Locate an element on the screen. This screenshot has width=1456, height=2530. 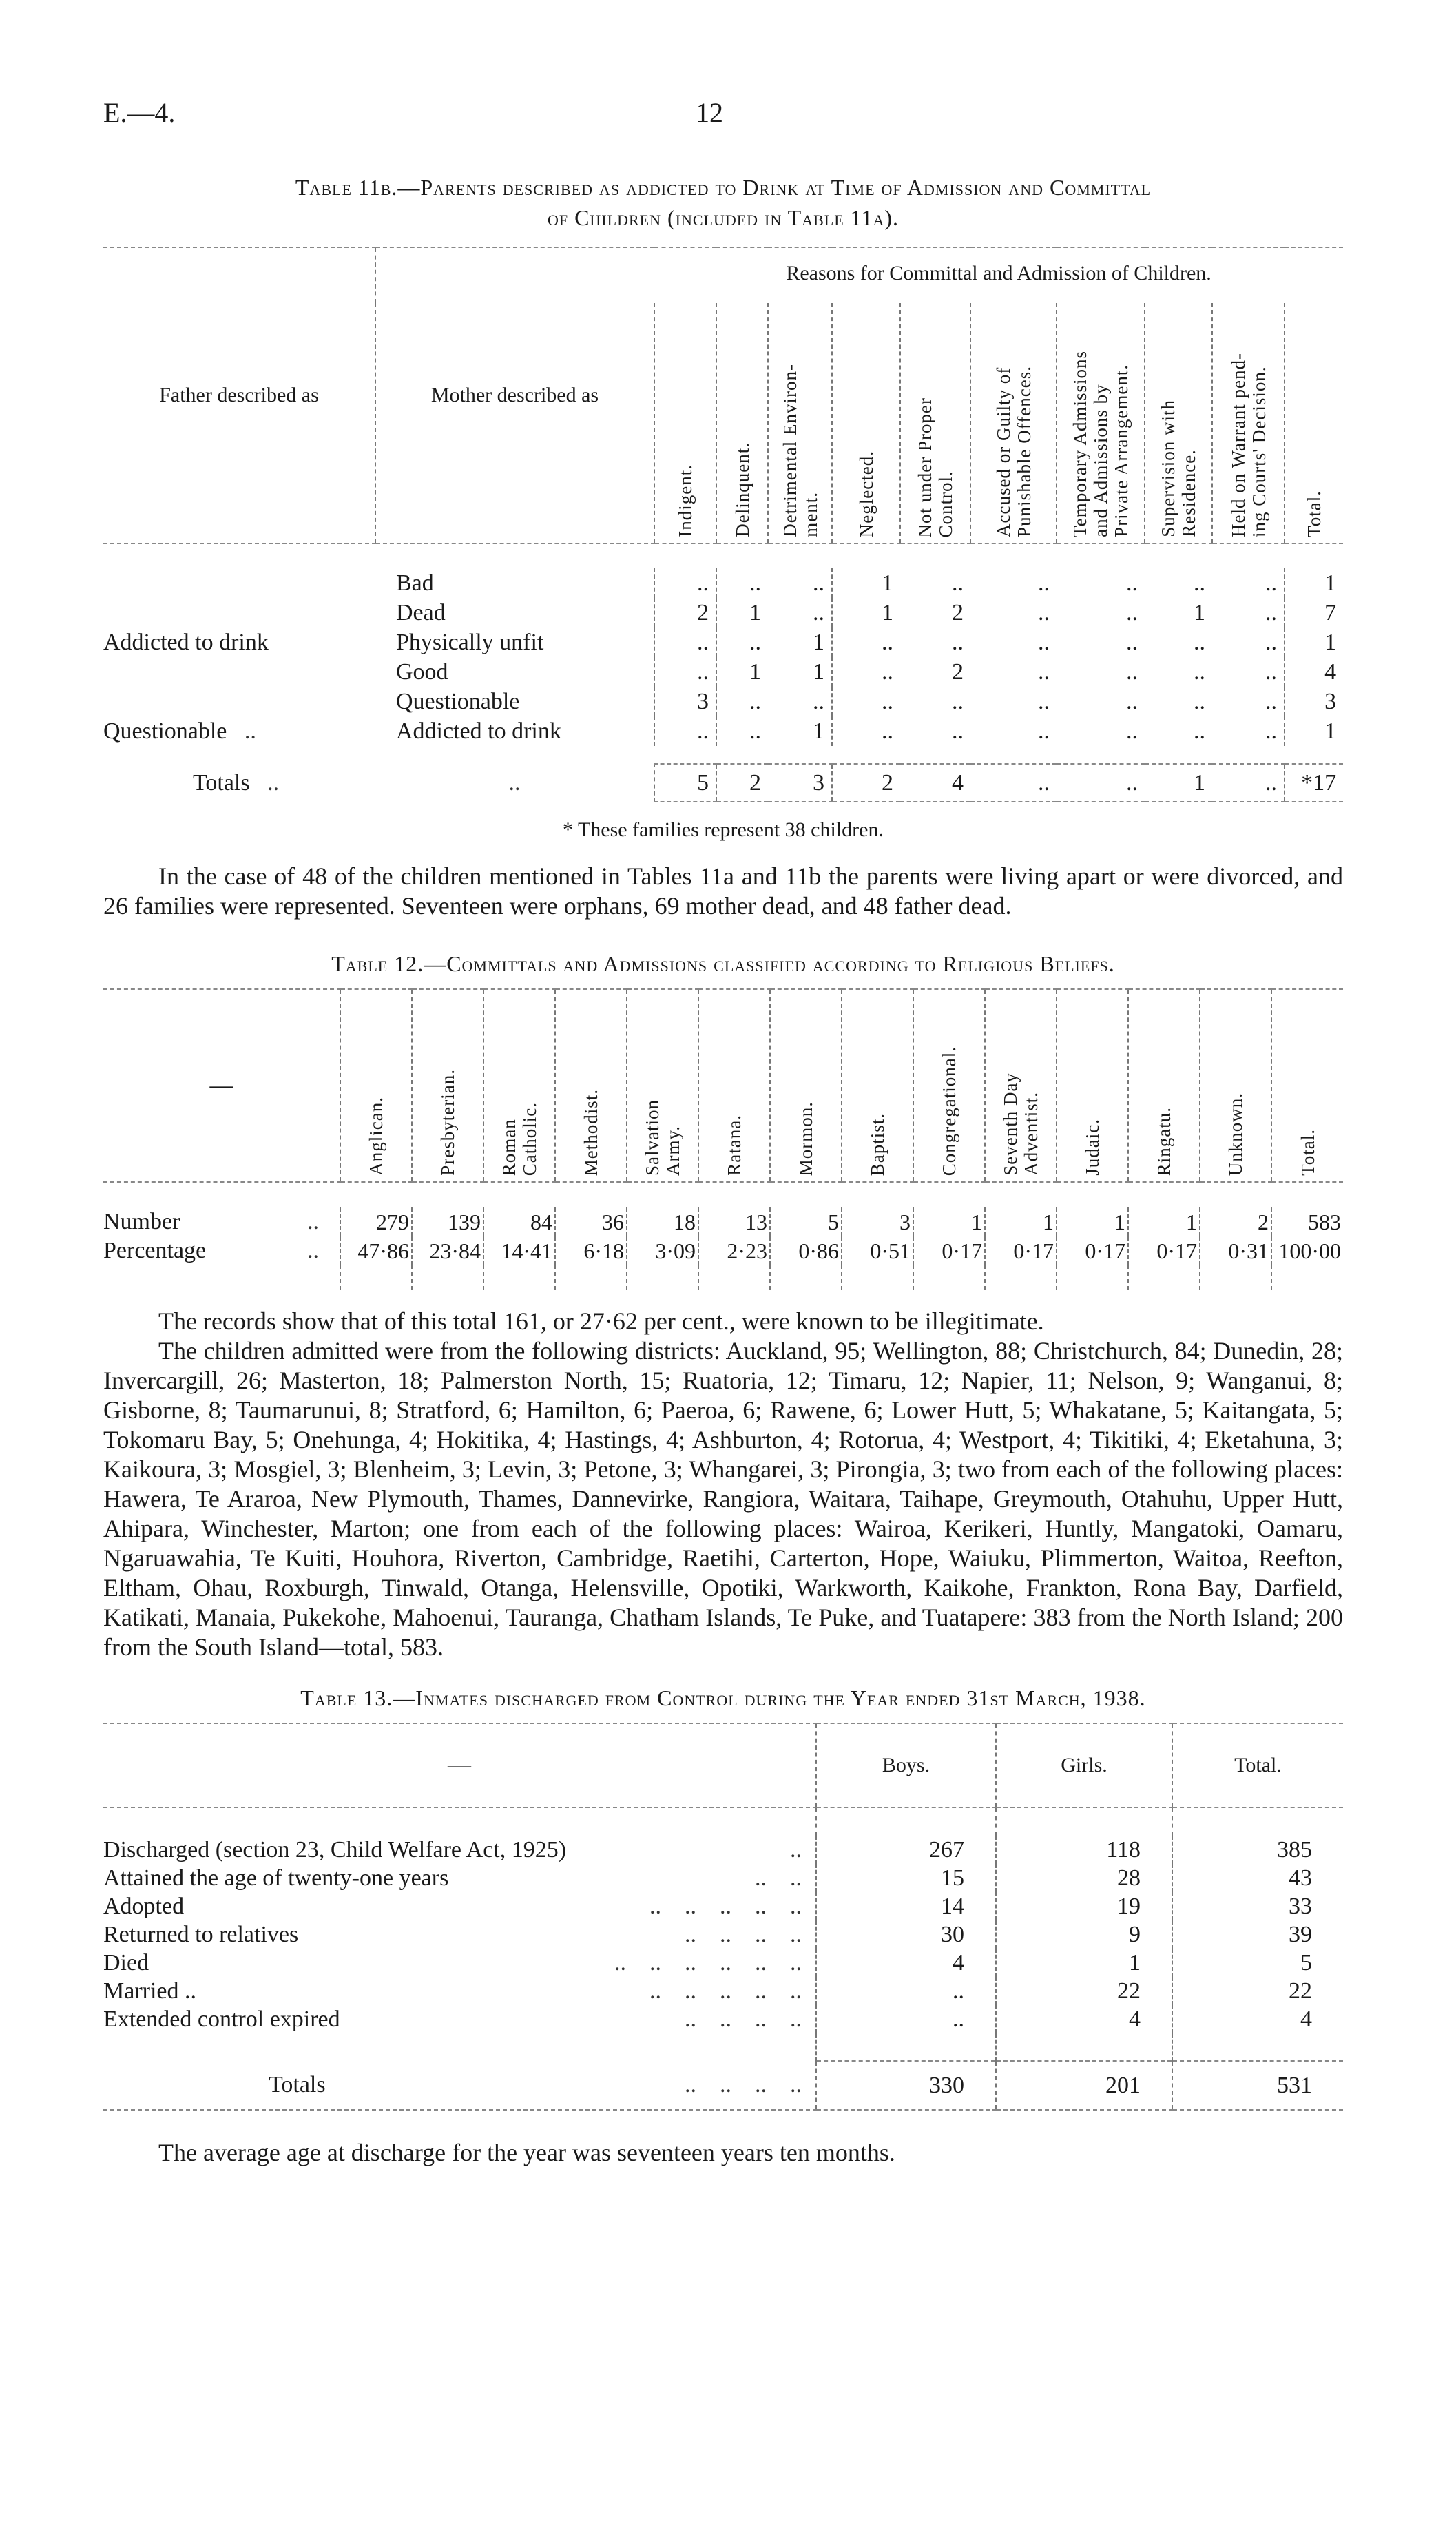
row-label-text: Returned to relatives is located at coordinates (201, 1934).